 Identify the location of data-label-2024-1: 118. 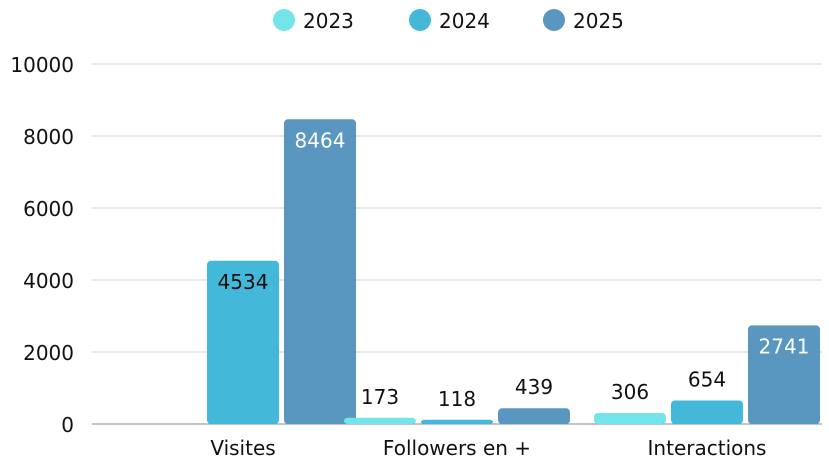
(457, 399).